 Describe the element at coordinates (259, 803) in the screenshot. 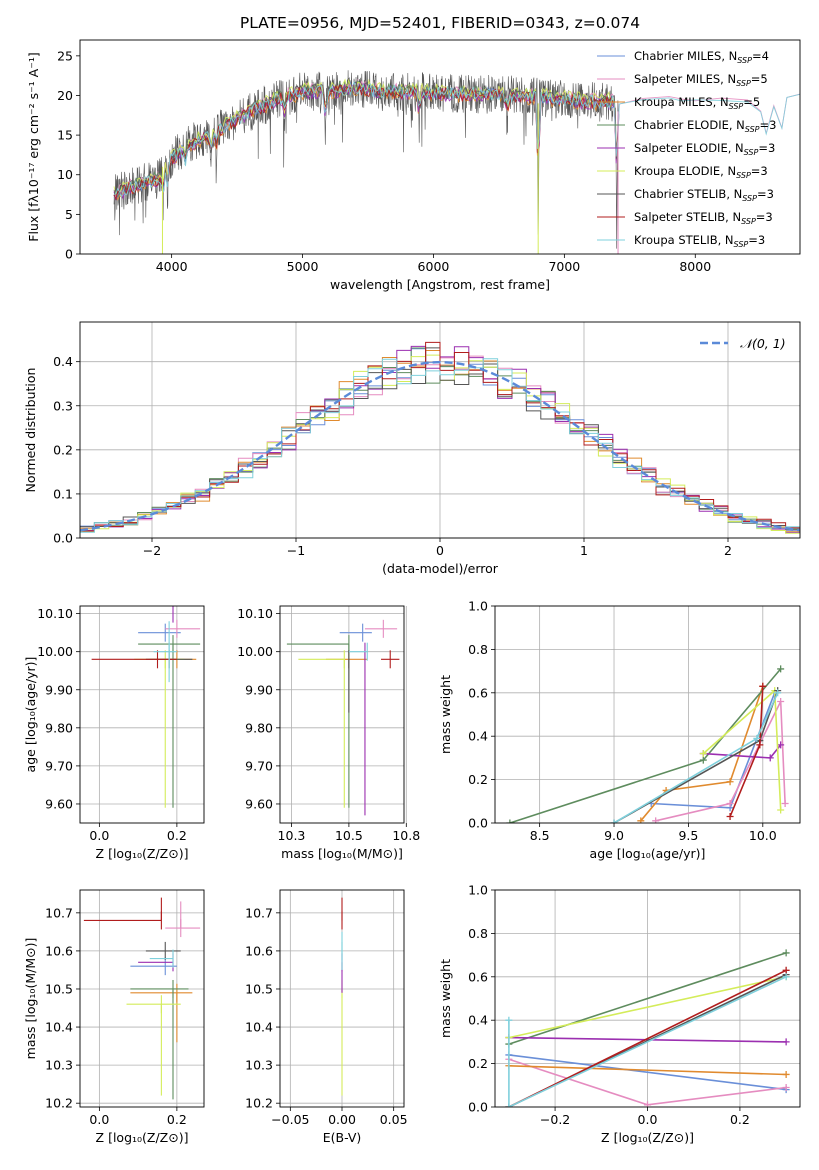

I see `y-tick-label: 9.60` at that location.